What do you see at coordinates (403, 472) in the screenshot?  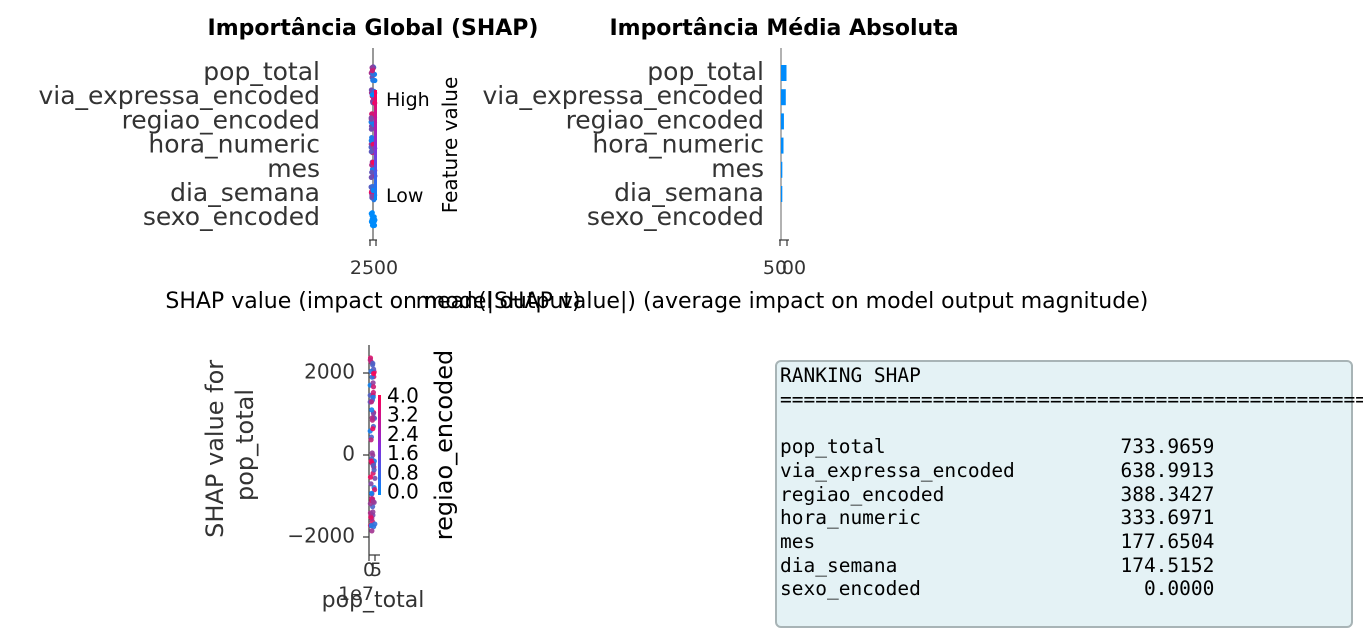 I see `dependence-colorbar-tick: 0.8` at bounding box center [403, 472].